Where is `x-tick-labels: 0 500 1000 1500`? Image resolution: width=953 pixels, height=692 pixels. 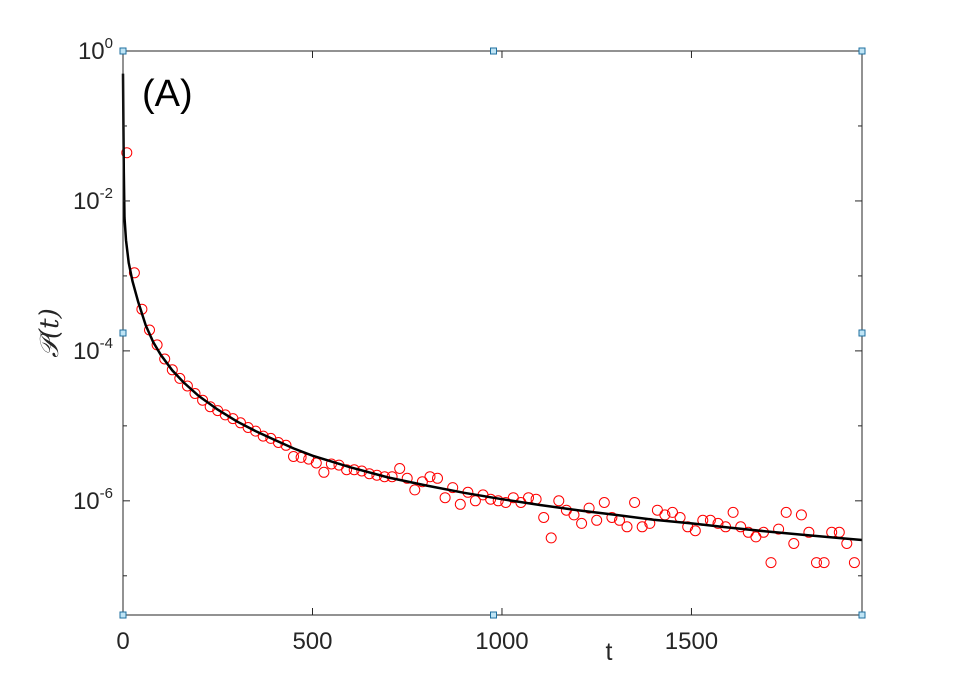 x-tick-labels: 0 500 1000 1500 is located at coordinates (417, 641).